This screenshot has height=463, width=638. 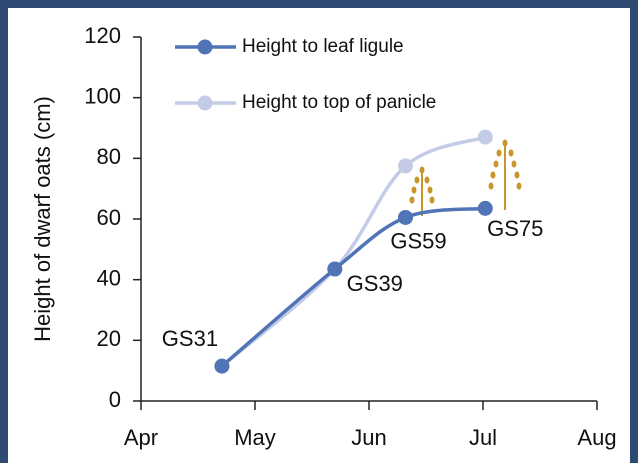 I want to click on y-tick-label: 40, so click(x=109, y=277).